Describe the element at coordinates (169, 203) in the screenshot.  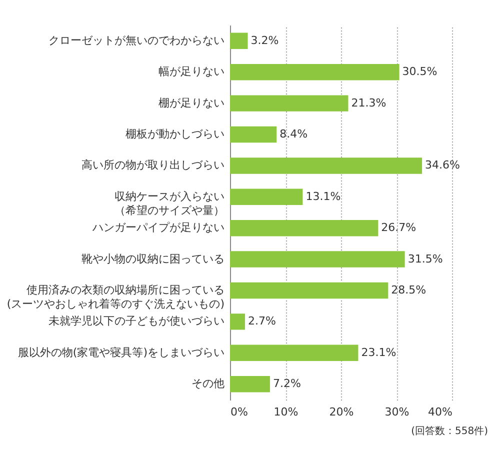
I see `y-tick-label: 収納ケースが入らない（希望のサイズや量）` at that location.